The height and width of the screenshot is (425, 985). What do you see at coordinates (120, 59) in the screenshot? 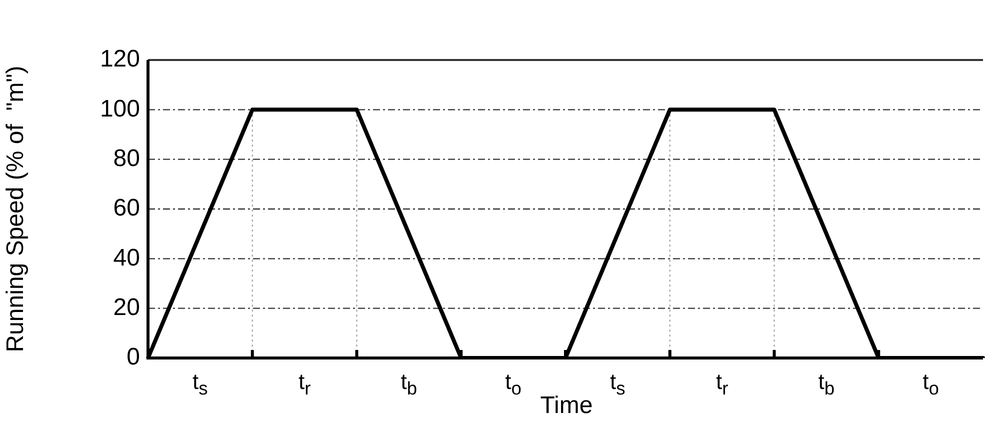
I see `y-tick-label: 120` at bounding box center [120, 59].